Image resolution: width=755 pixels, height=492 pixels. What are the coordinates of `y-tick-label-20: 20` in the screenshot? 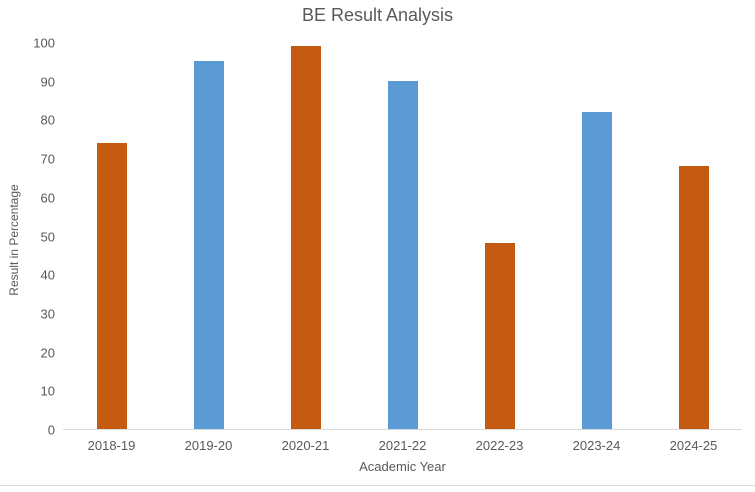 It's located at (47, 353).